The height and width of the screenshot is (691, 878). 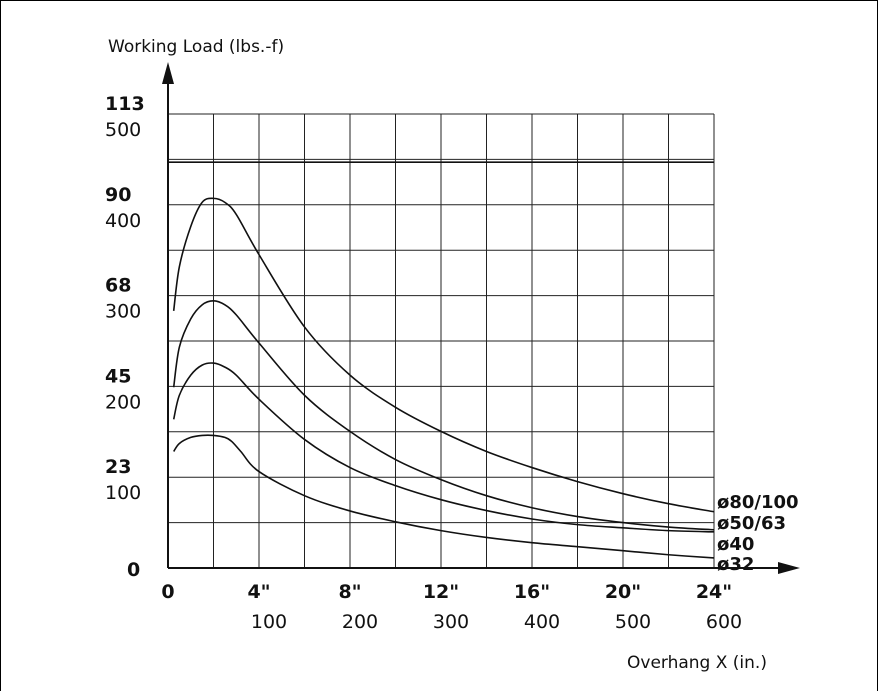 What do you see at coordinates (123, 493) in the screenshot?
I see `y-tick-label-light: 100` at bounding box center [123, 493].